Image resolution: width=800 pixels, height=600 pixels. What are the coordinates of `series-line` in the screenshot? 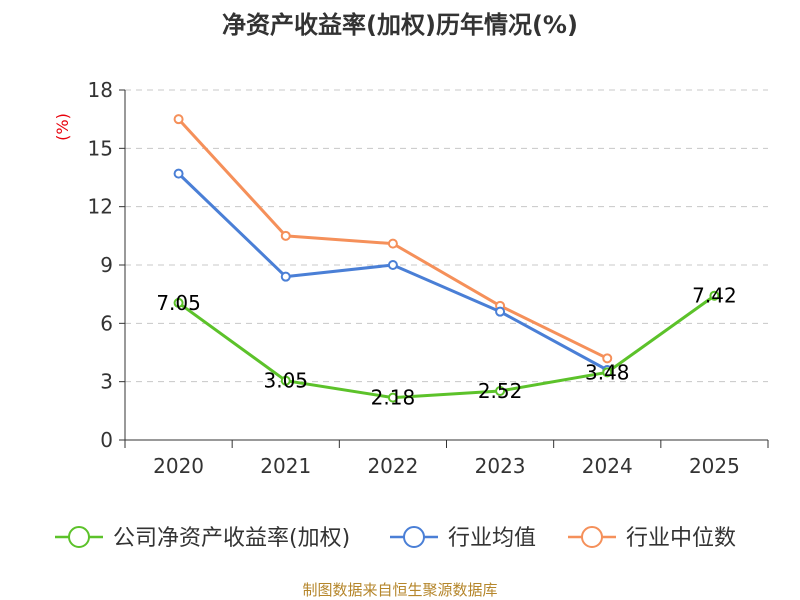 It's located at (446, 347).